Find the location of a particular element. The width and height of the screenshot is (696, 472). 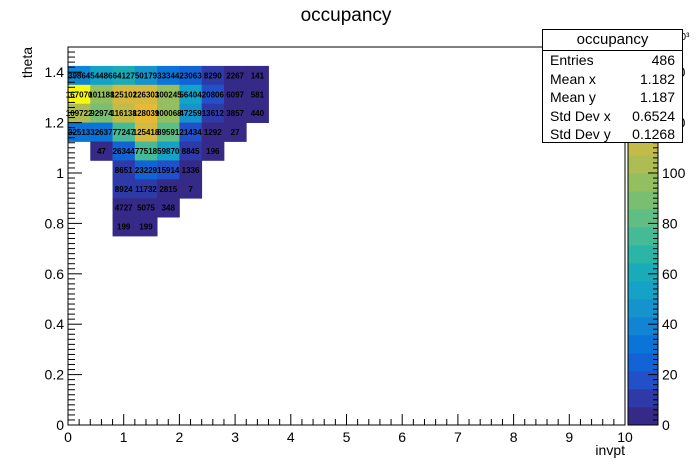

y-tick-label: 1.2 is located at coordinates (55, 123).